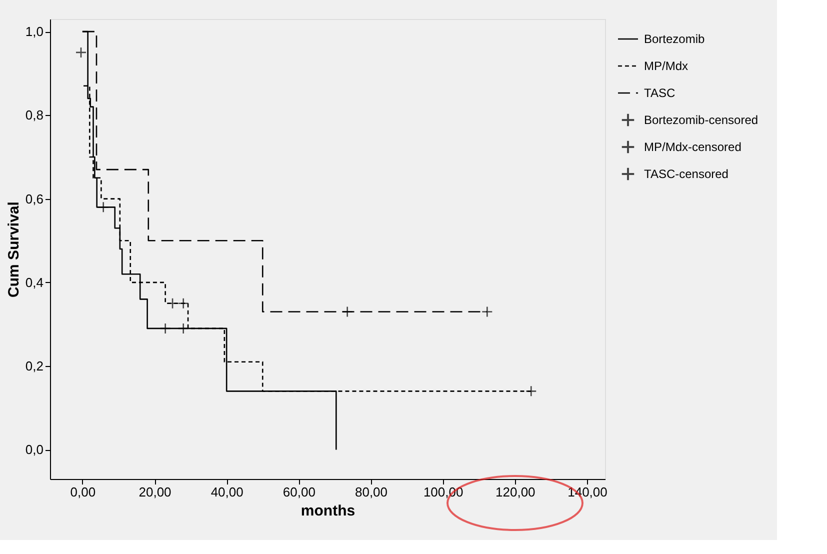 This screenshot has width=827, height=554. What do you see at coordinates (34, 366) in the screenshot?
I see `y-tick-label: 0,2` at bounding box center [34, 366].